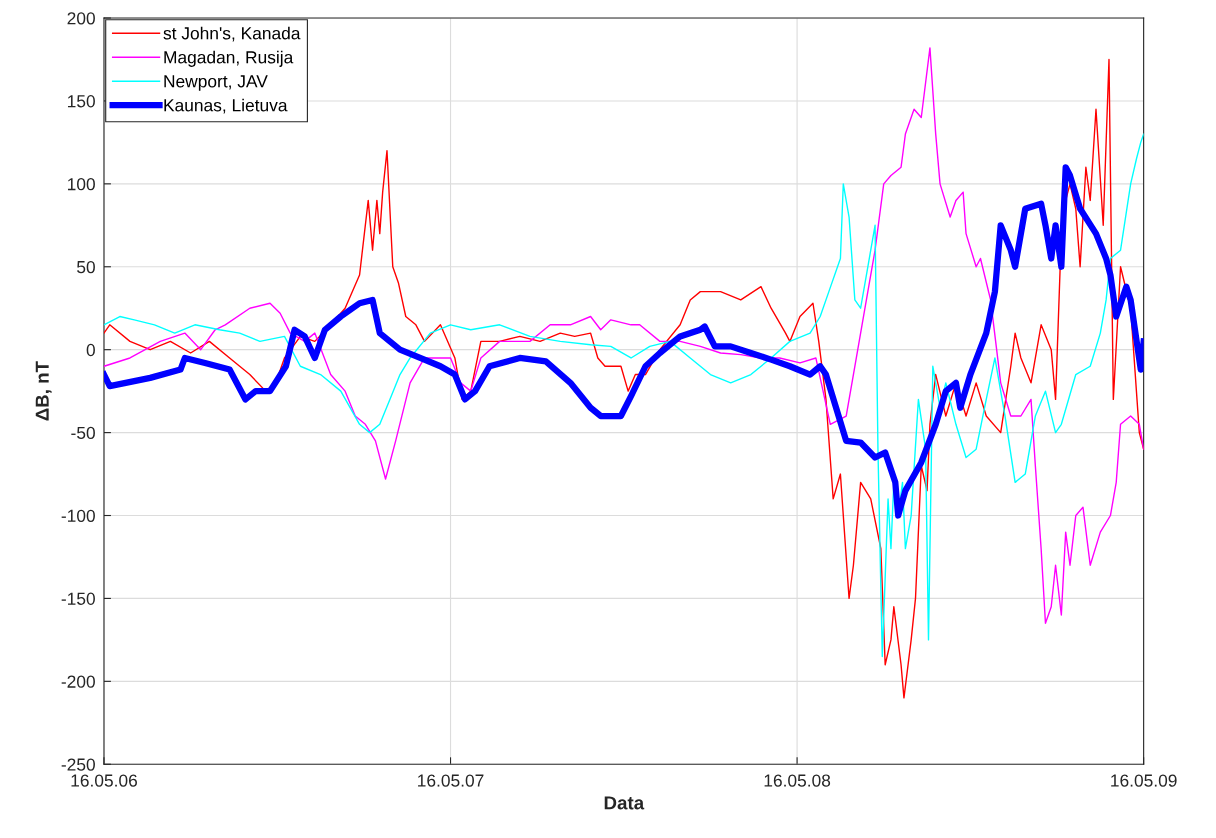 The image size is (1216, 838). What do you see at coordinates (78, 598) in the screenshot?
I see `y-tick-label: -150` at bounding box center [78, 598].